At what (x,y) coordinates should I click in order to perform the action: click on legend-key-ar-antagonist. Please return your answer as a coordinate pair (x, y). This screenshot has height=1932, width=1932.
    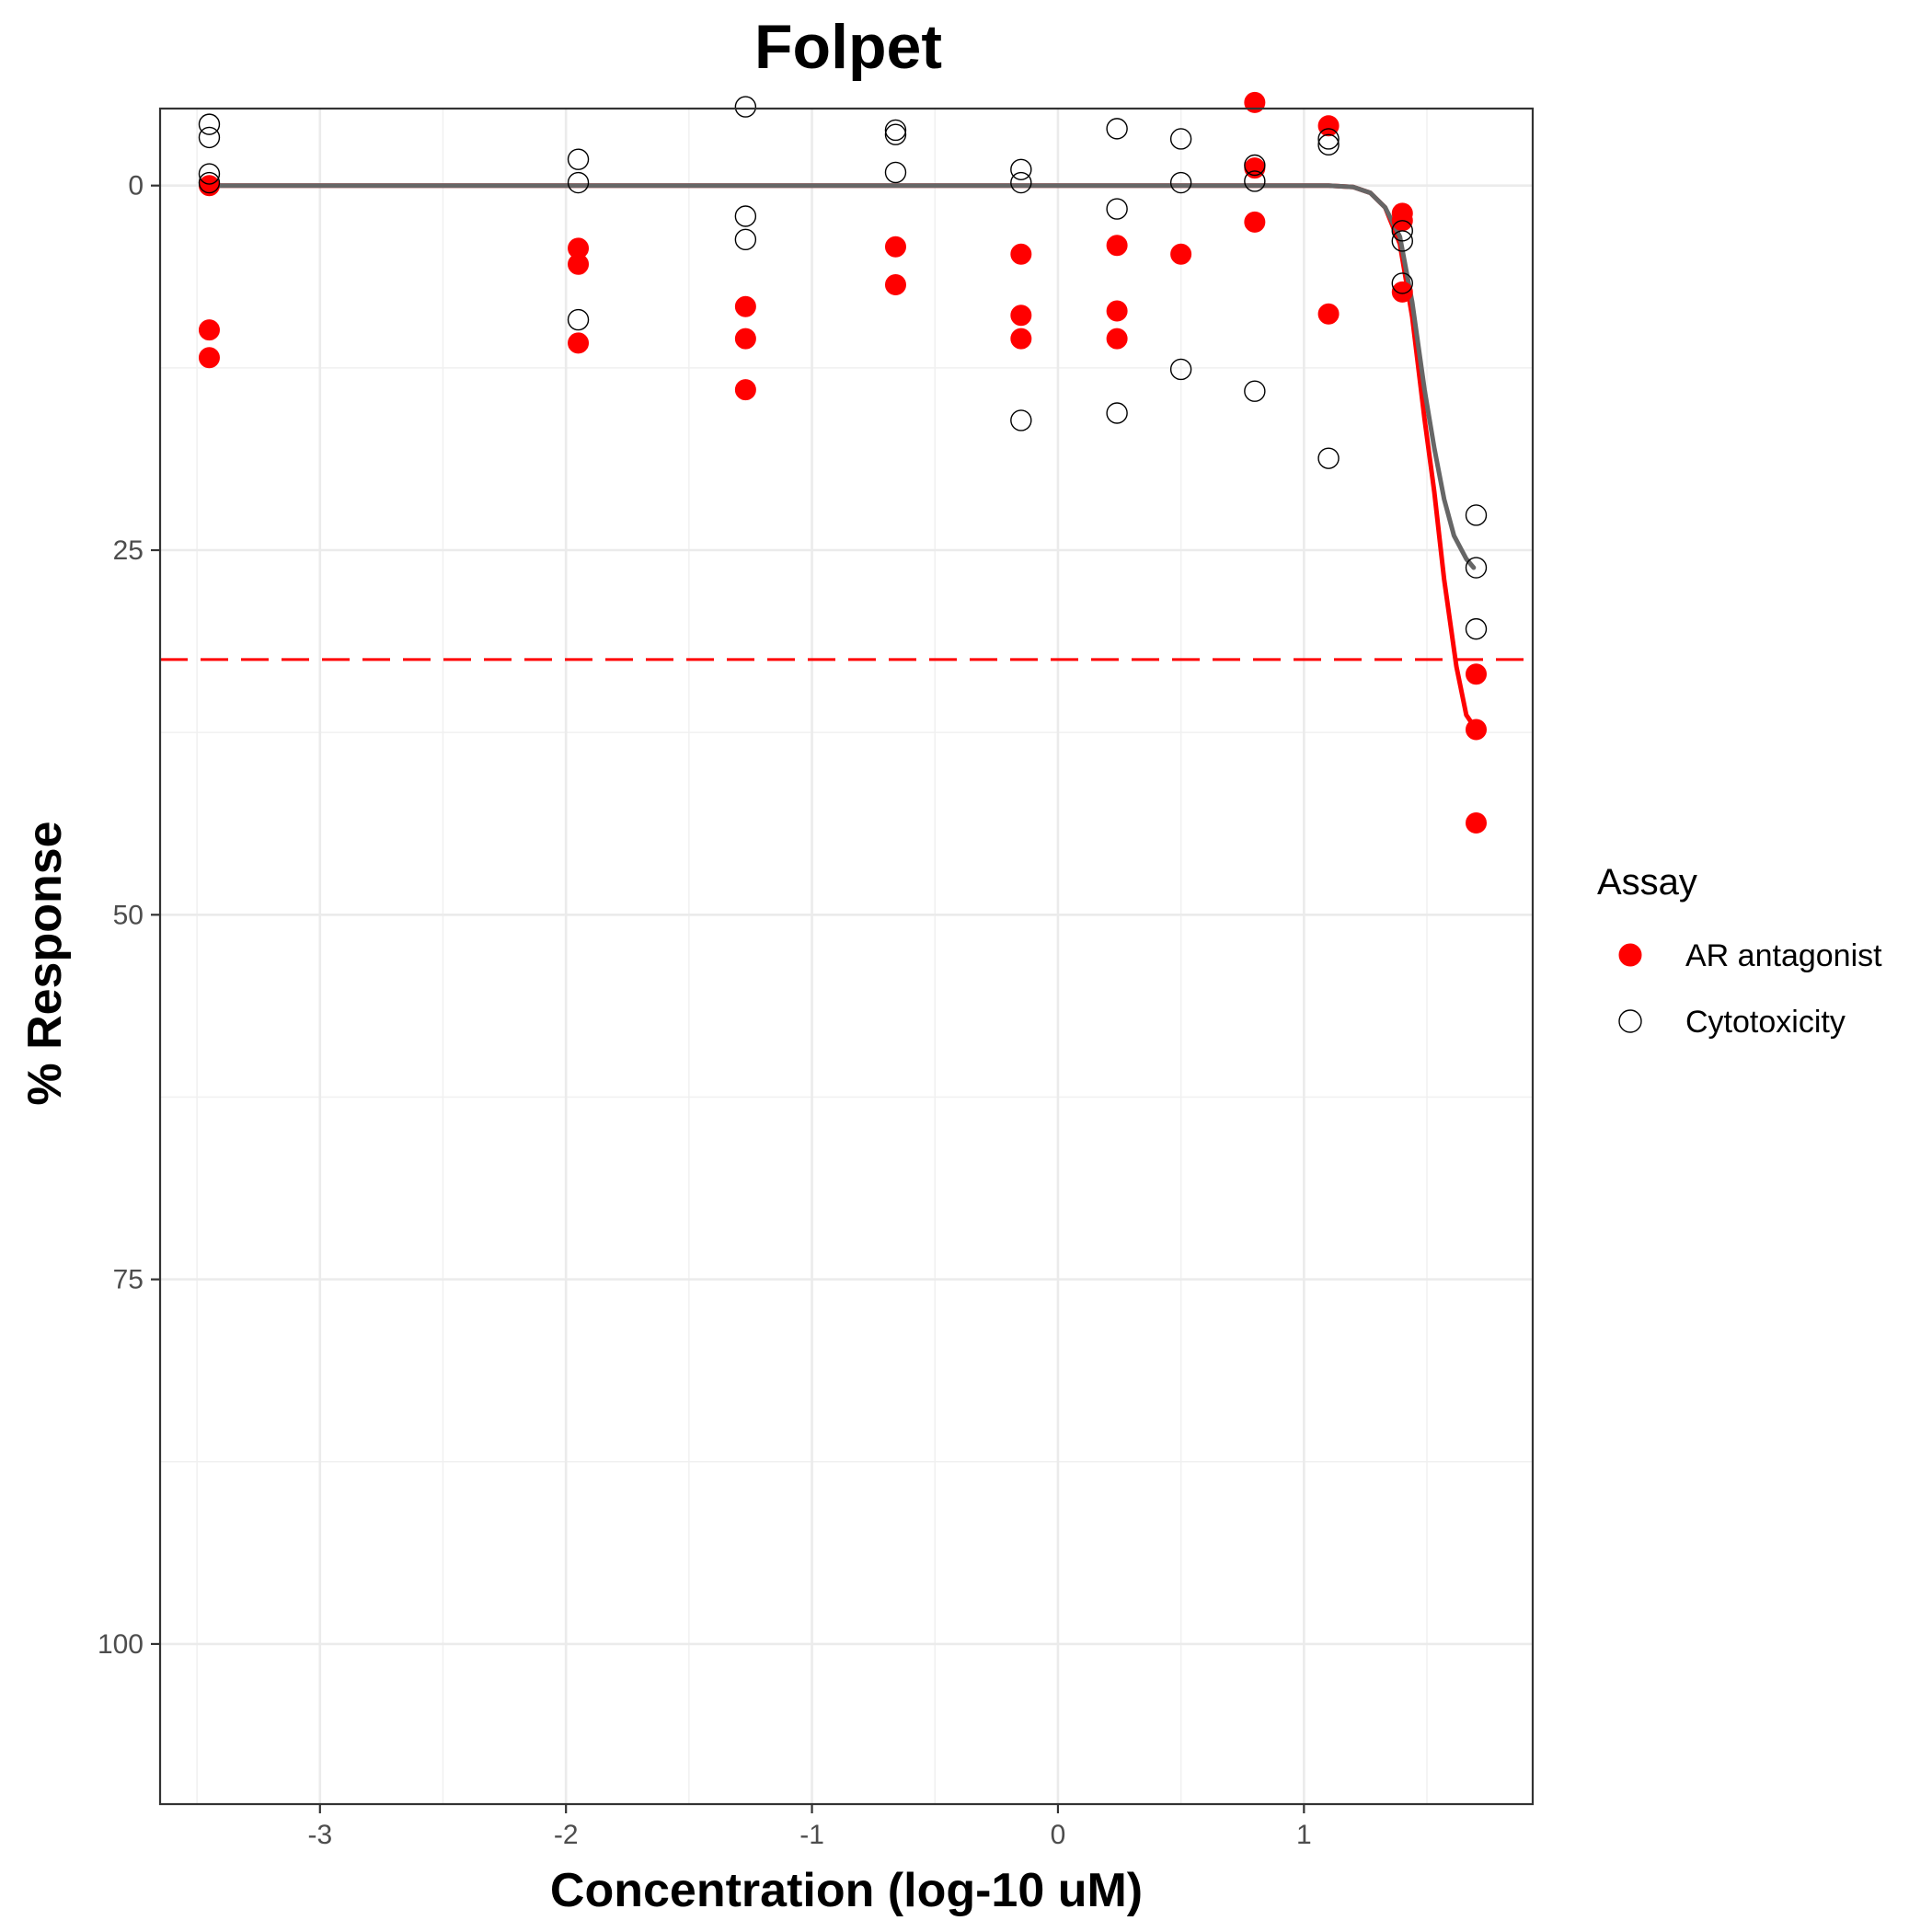
    Looking at the image, I should click on (1630, 955).